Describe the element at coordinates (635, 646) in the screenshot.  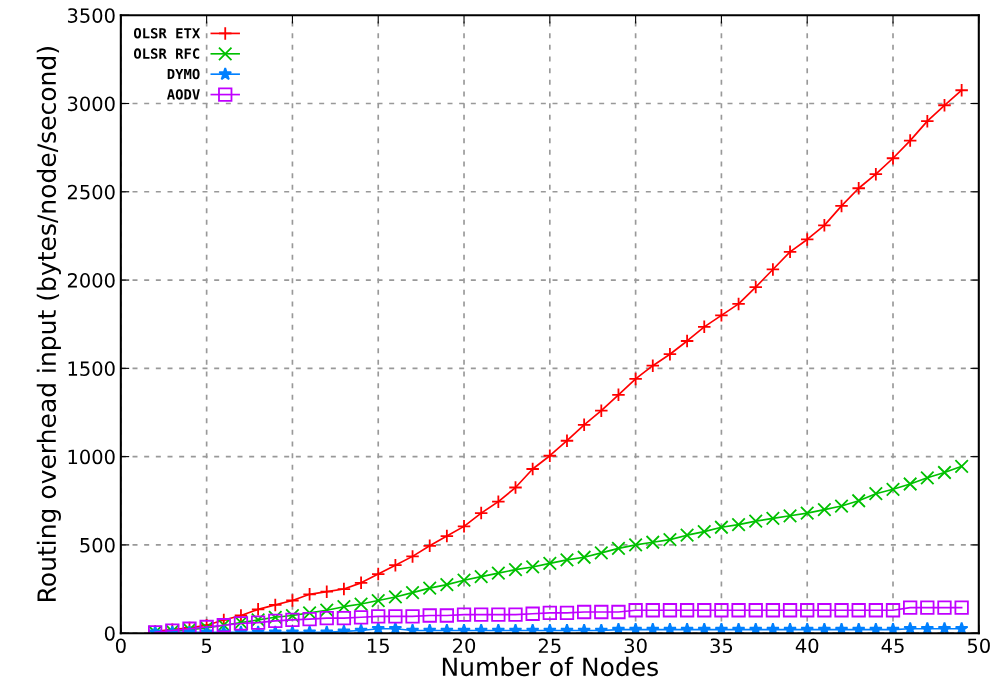
I see `x-tick-label: 30` at that location.